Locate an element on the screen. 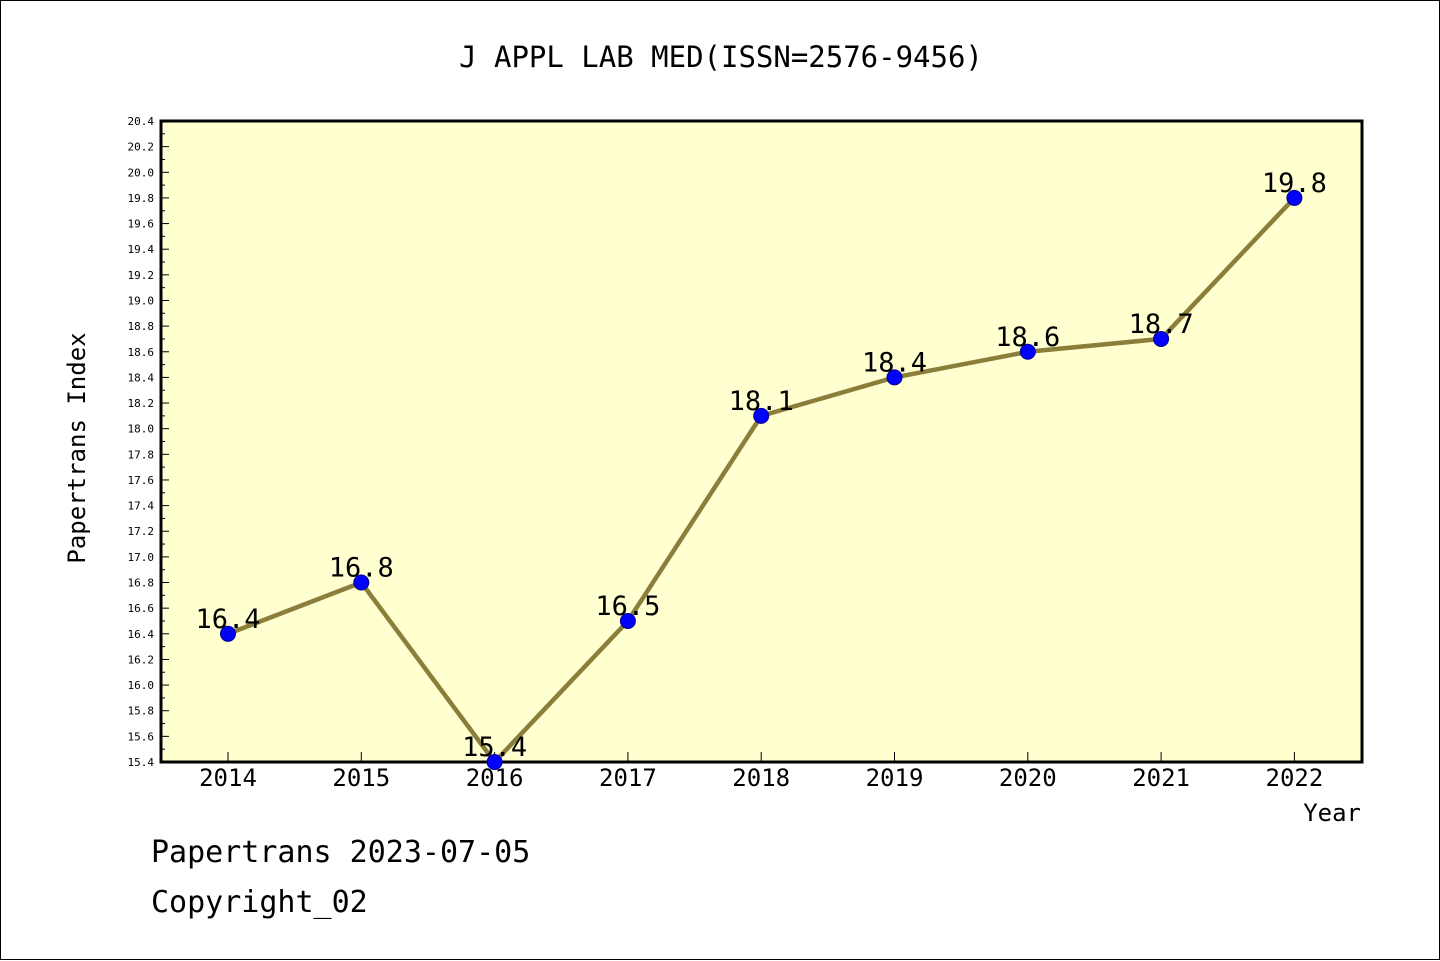 The image size is (1440, 961). x-axis-label: Year is located at coordinates (1332, 813).